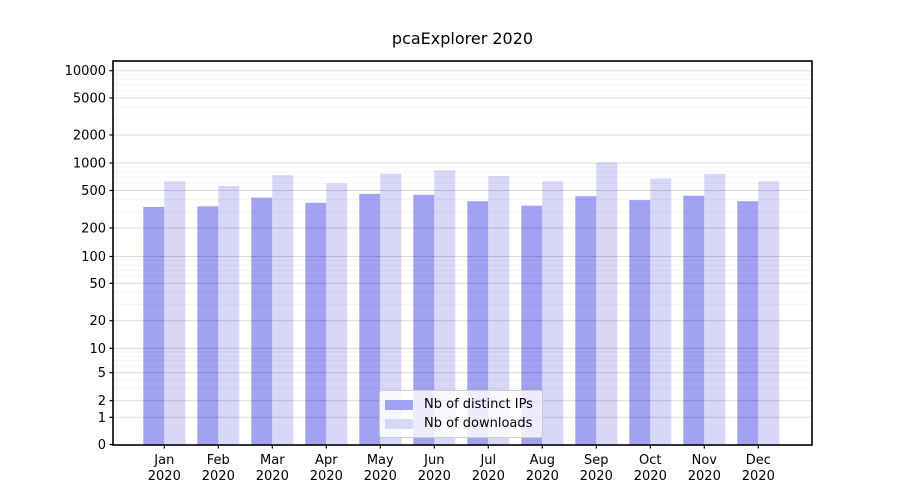  Describe the element at coordinates (89, 99) in the screenshot. I see `y-axis-tick-label: 5000` at that location.